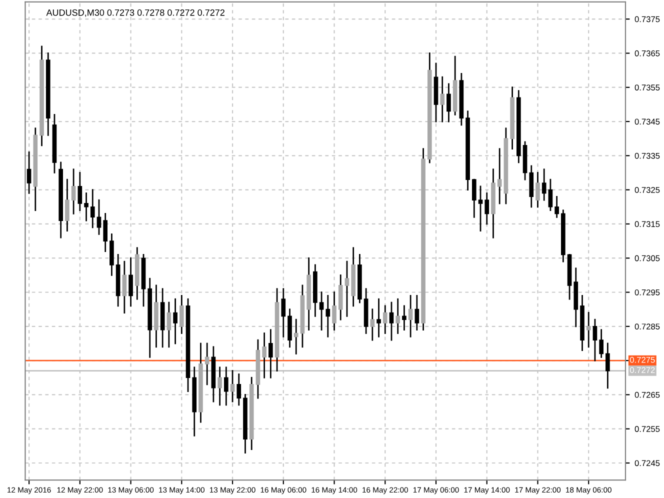 This screenshot has width=664, height=498. Describe the element at coordinates (647, 87) in the screenshot. I see `y-tick-label: 0.7355` at that location.